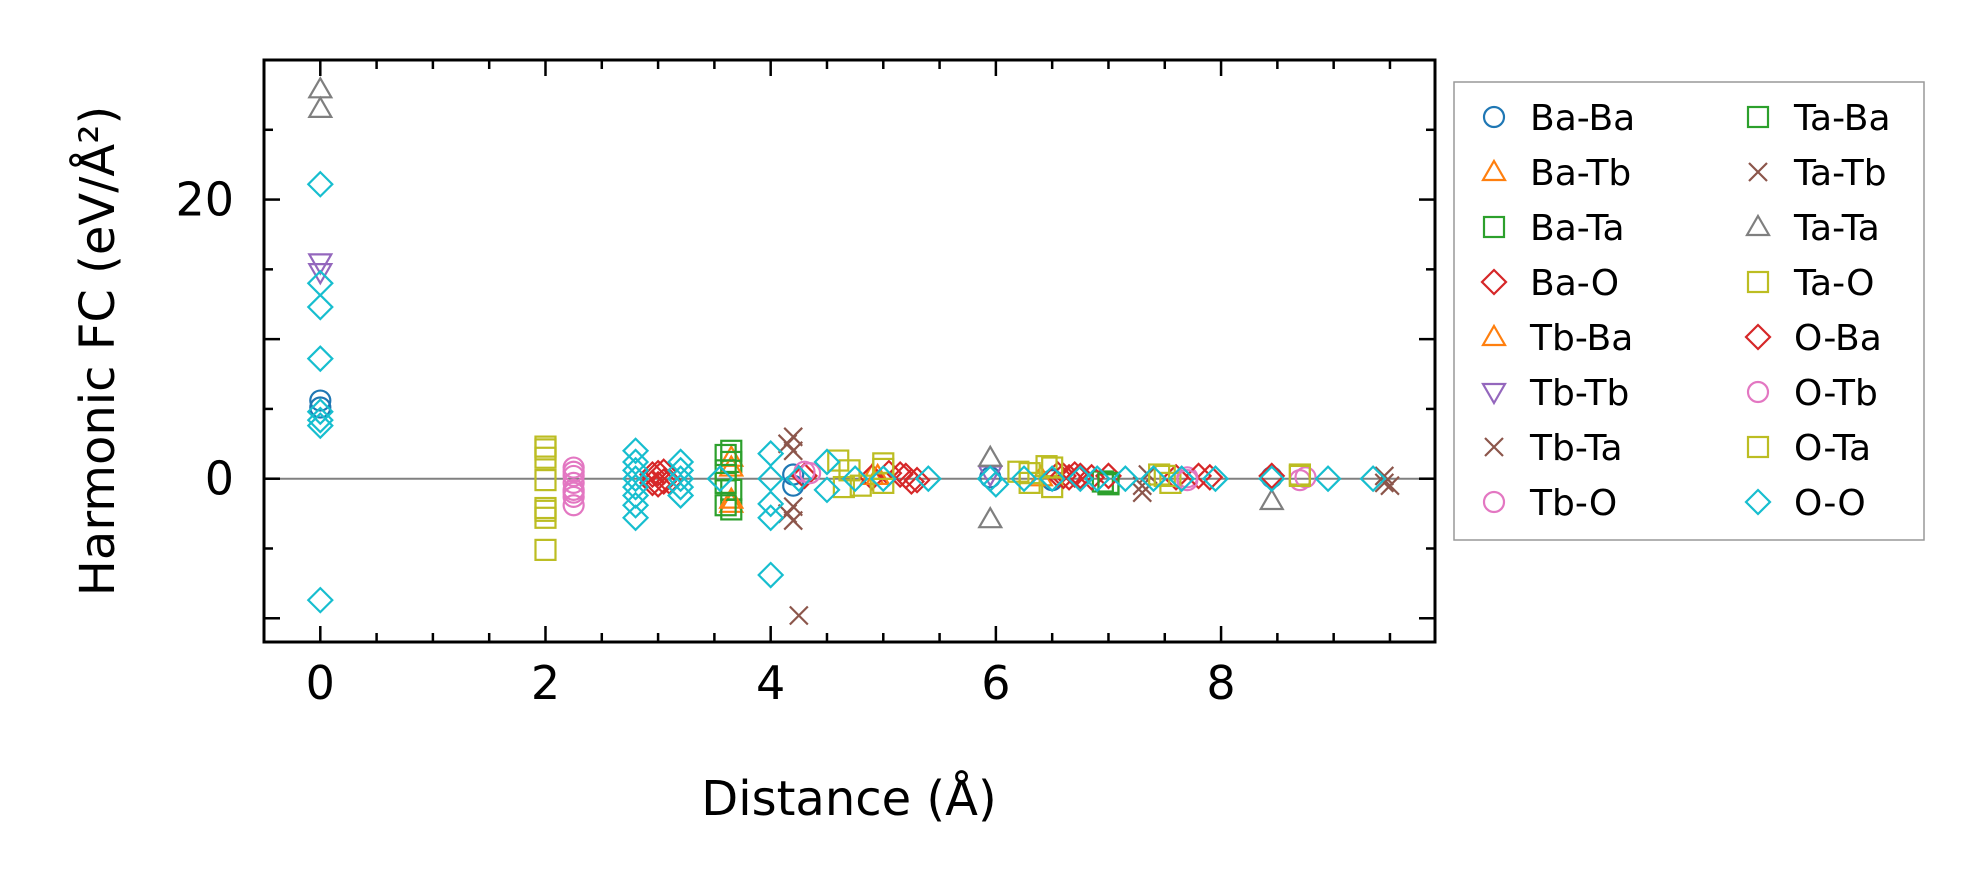 This screenshot has width=1972, height=883. I want to click on legend-marker-tb-tb, so click(1494, 394).